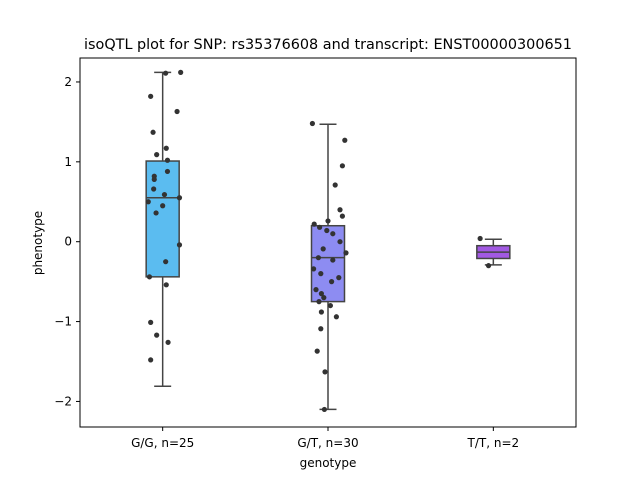  I want to click on y-axis: 2 1 0 −1 −2, so click(67, 241).